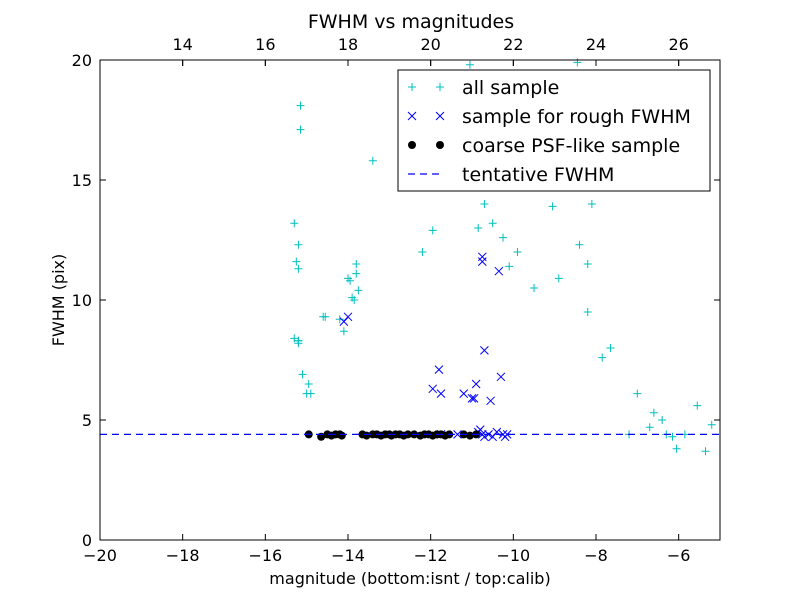 This screenshot has height=600, width=800. I want to click on y-tick-label: 0, so click(87, 540).